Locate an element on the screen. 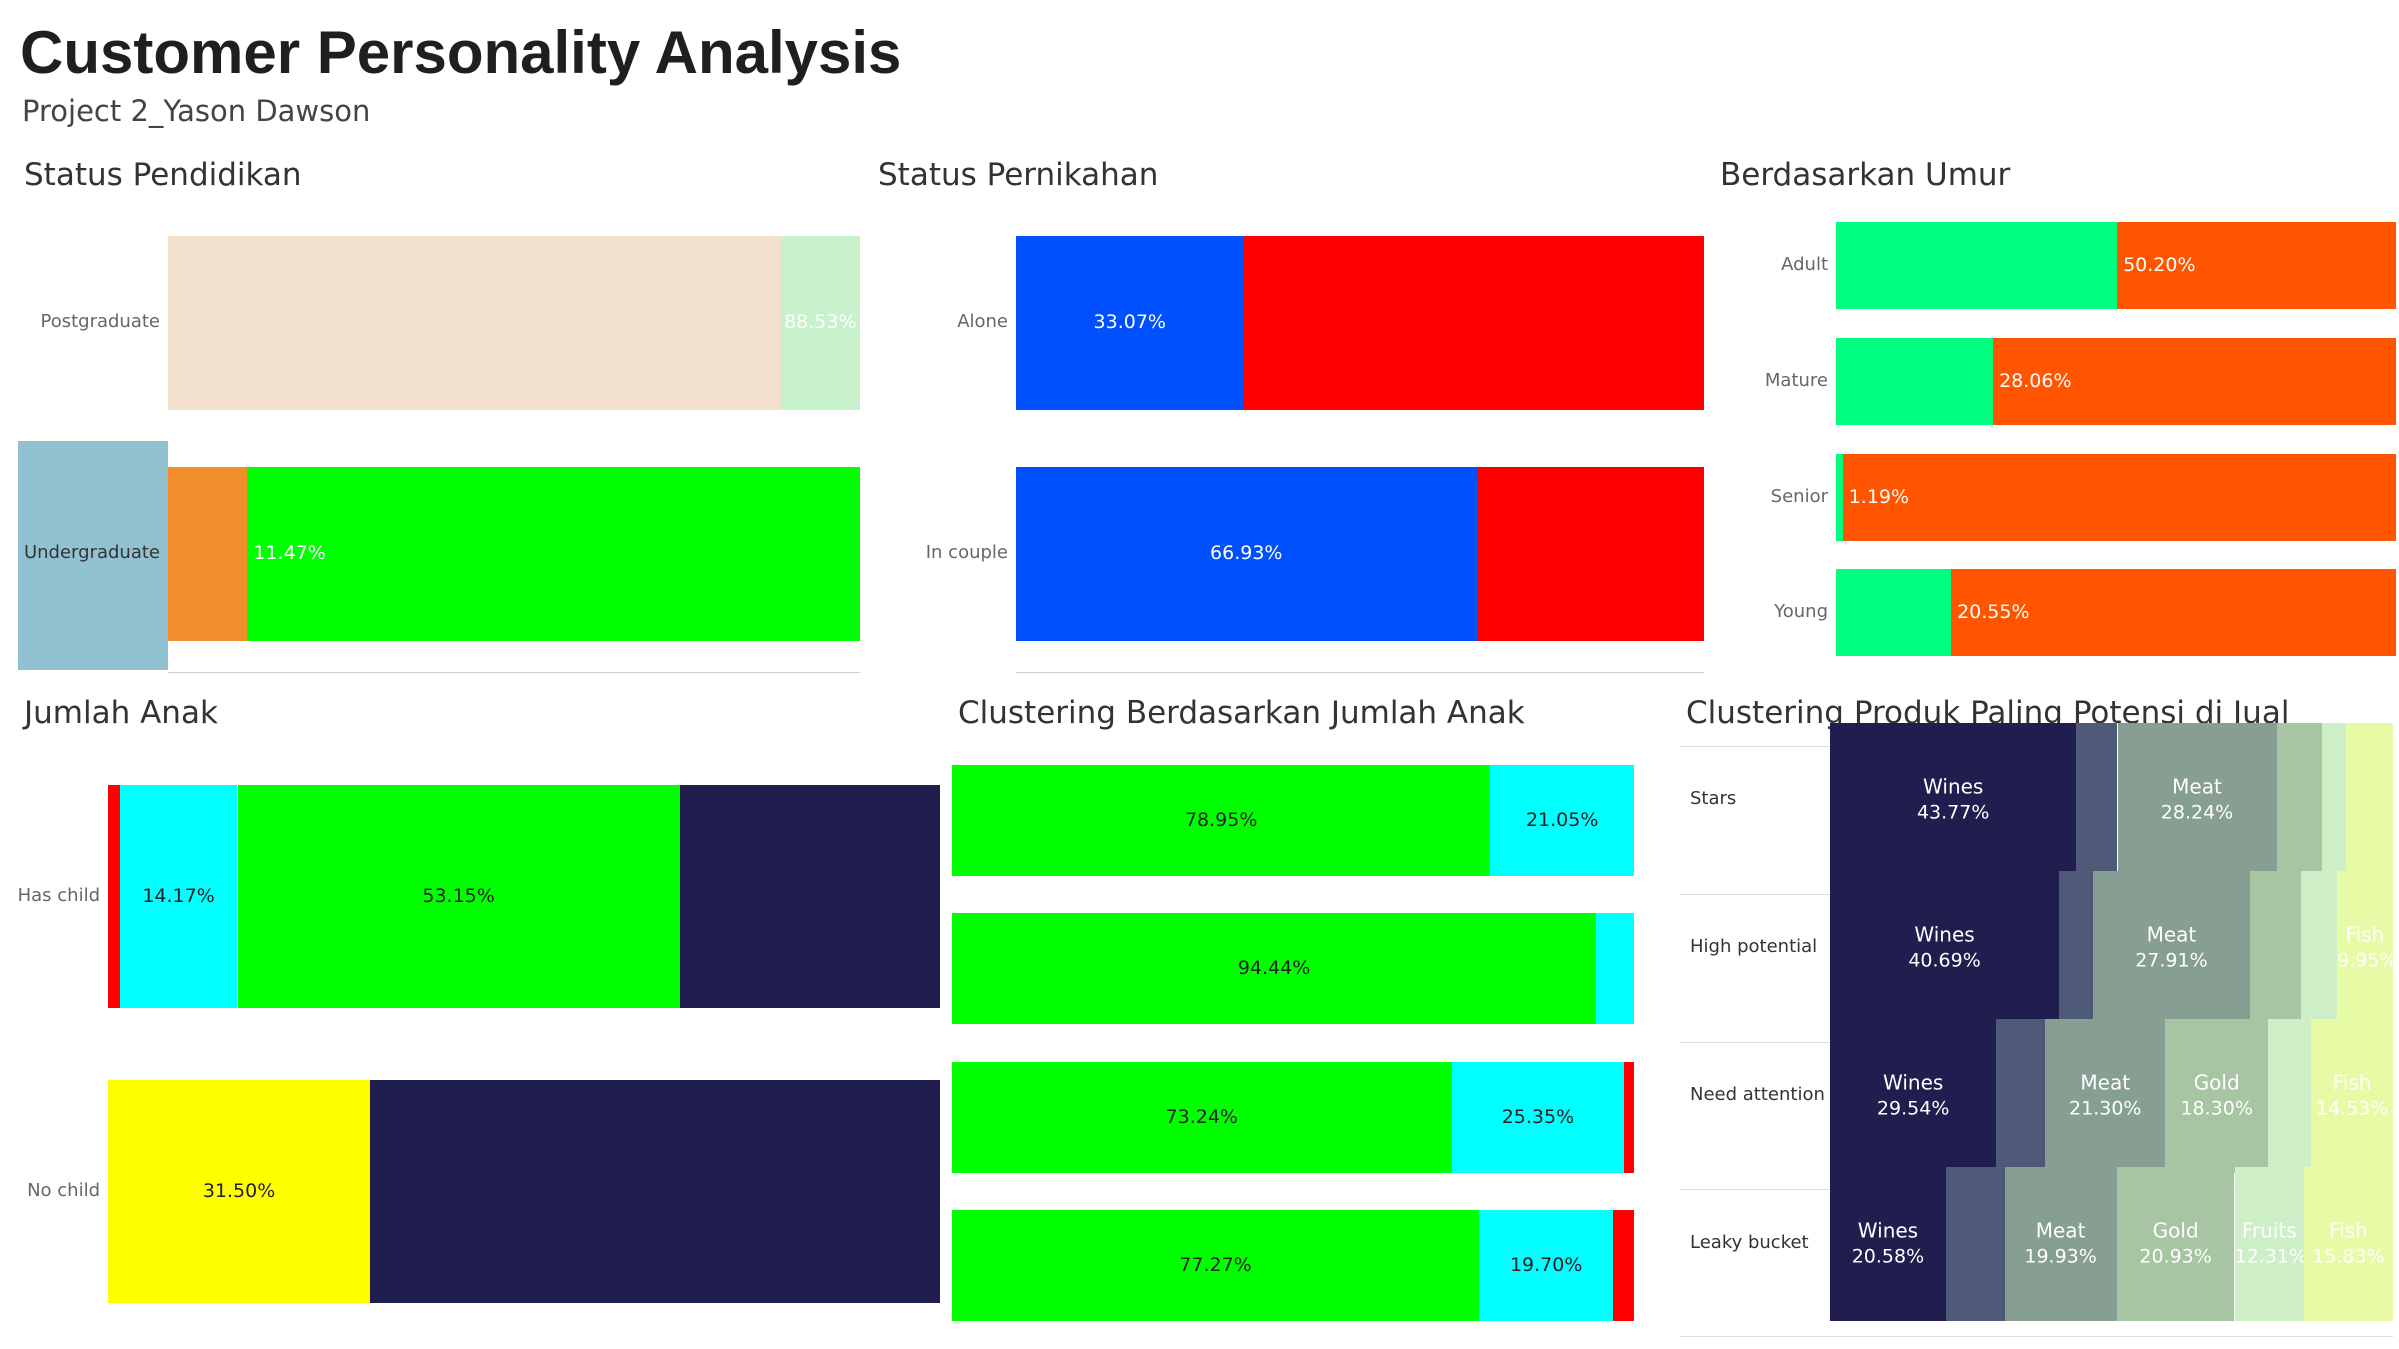  bar-segment: Wines 40.69% is located at coordinates (1945, 948).